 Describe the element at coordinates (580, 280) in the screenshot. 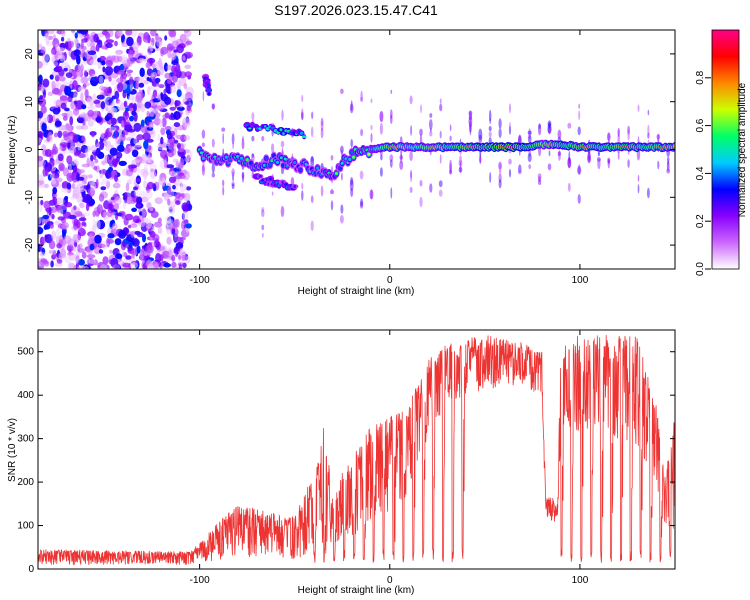

I see `x-tick-label: 100` at that location.